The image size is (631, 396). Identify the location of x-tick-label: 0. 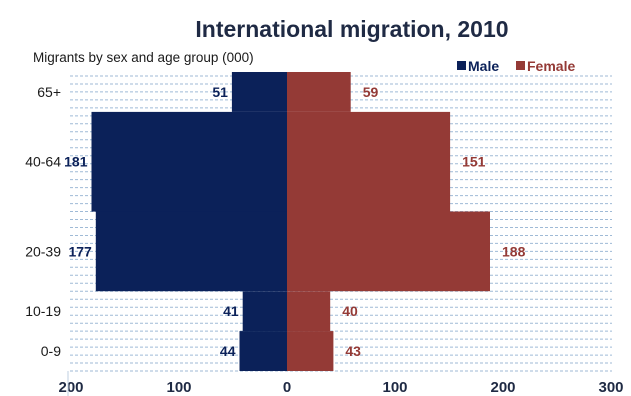
(287, 387).